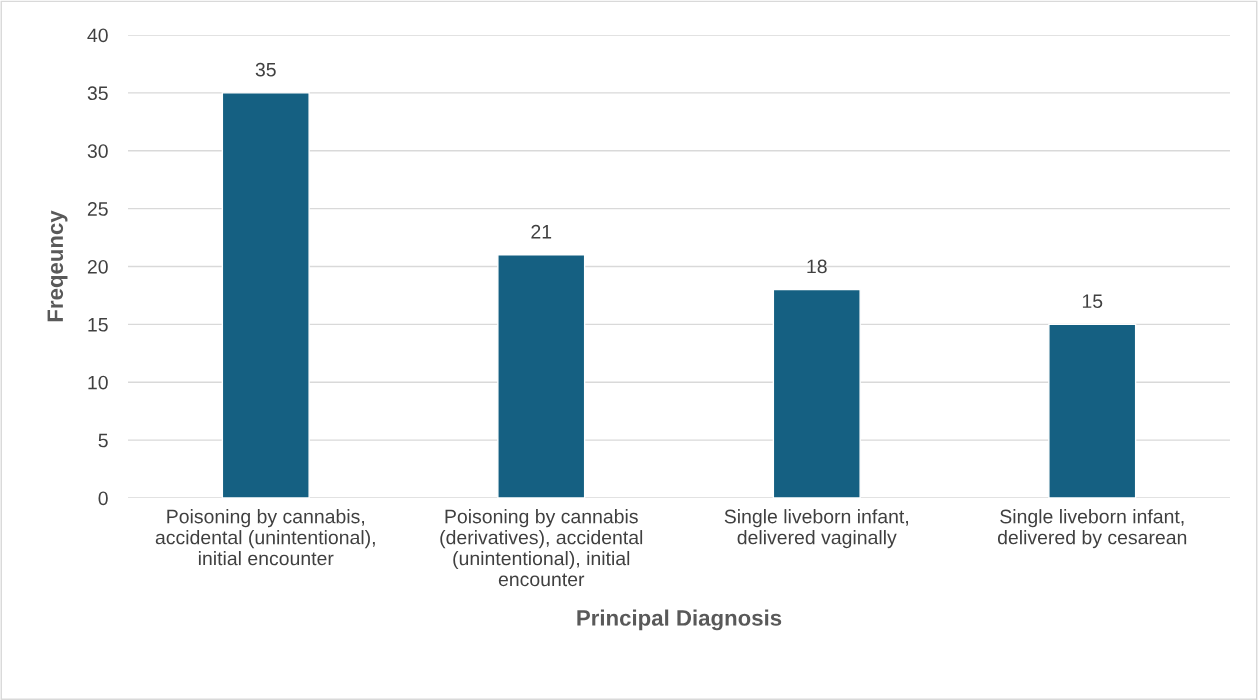 The height and width of the screenshot is (700, 1258). I want to click on y-tick-label: 5, so click(103, 440).